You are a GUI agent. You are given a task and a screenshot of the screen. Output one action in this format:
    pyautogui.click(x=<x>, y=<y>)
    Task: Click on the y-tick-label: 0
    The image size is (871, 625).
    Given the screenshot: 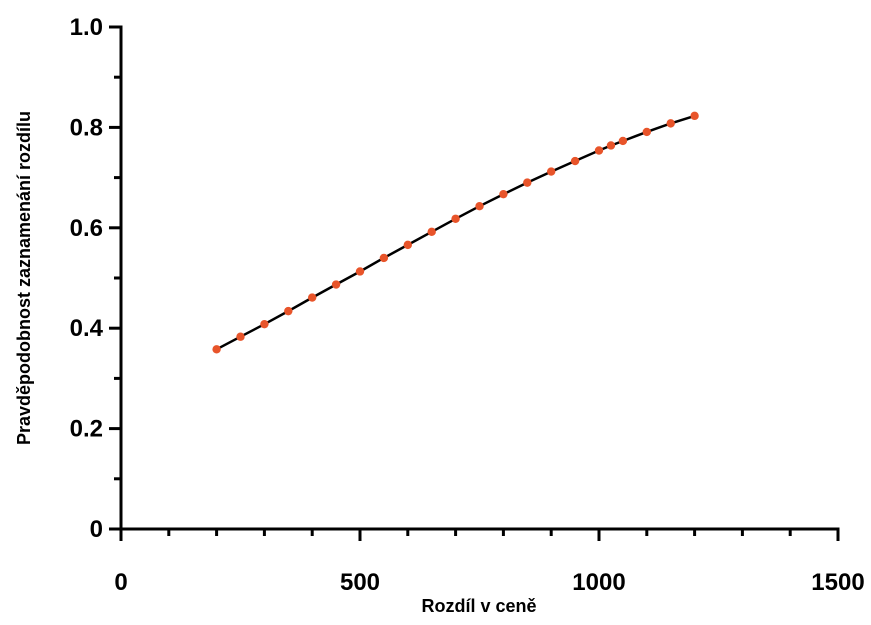 What is the action you would take?
    pyautogui.click(x=96, y=529)
    